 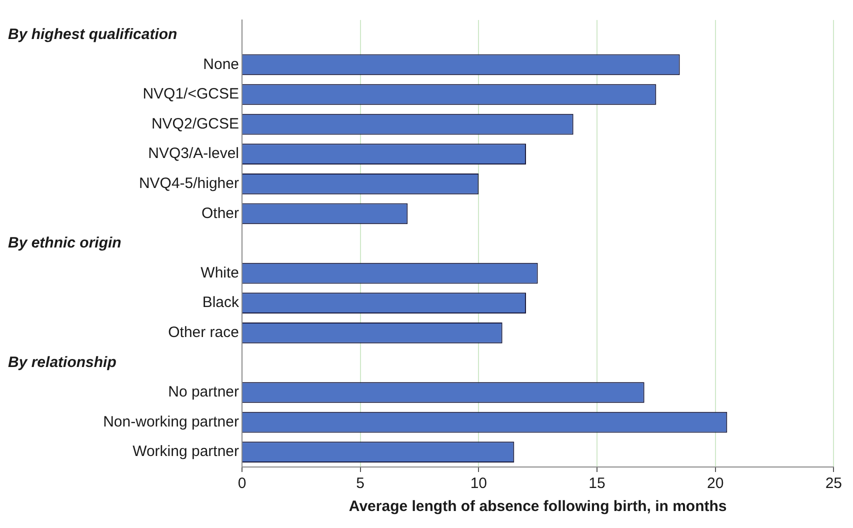 What do you see at coordinates (220, 213) in the screenshot?
I see `y-tick-label: Other` at bounding box center [220, 213].